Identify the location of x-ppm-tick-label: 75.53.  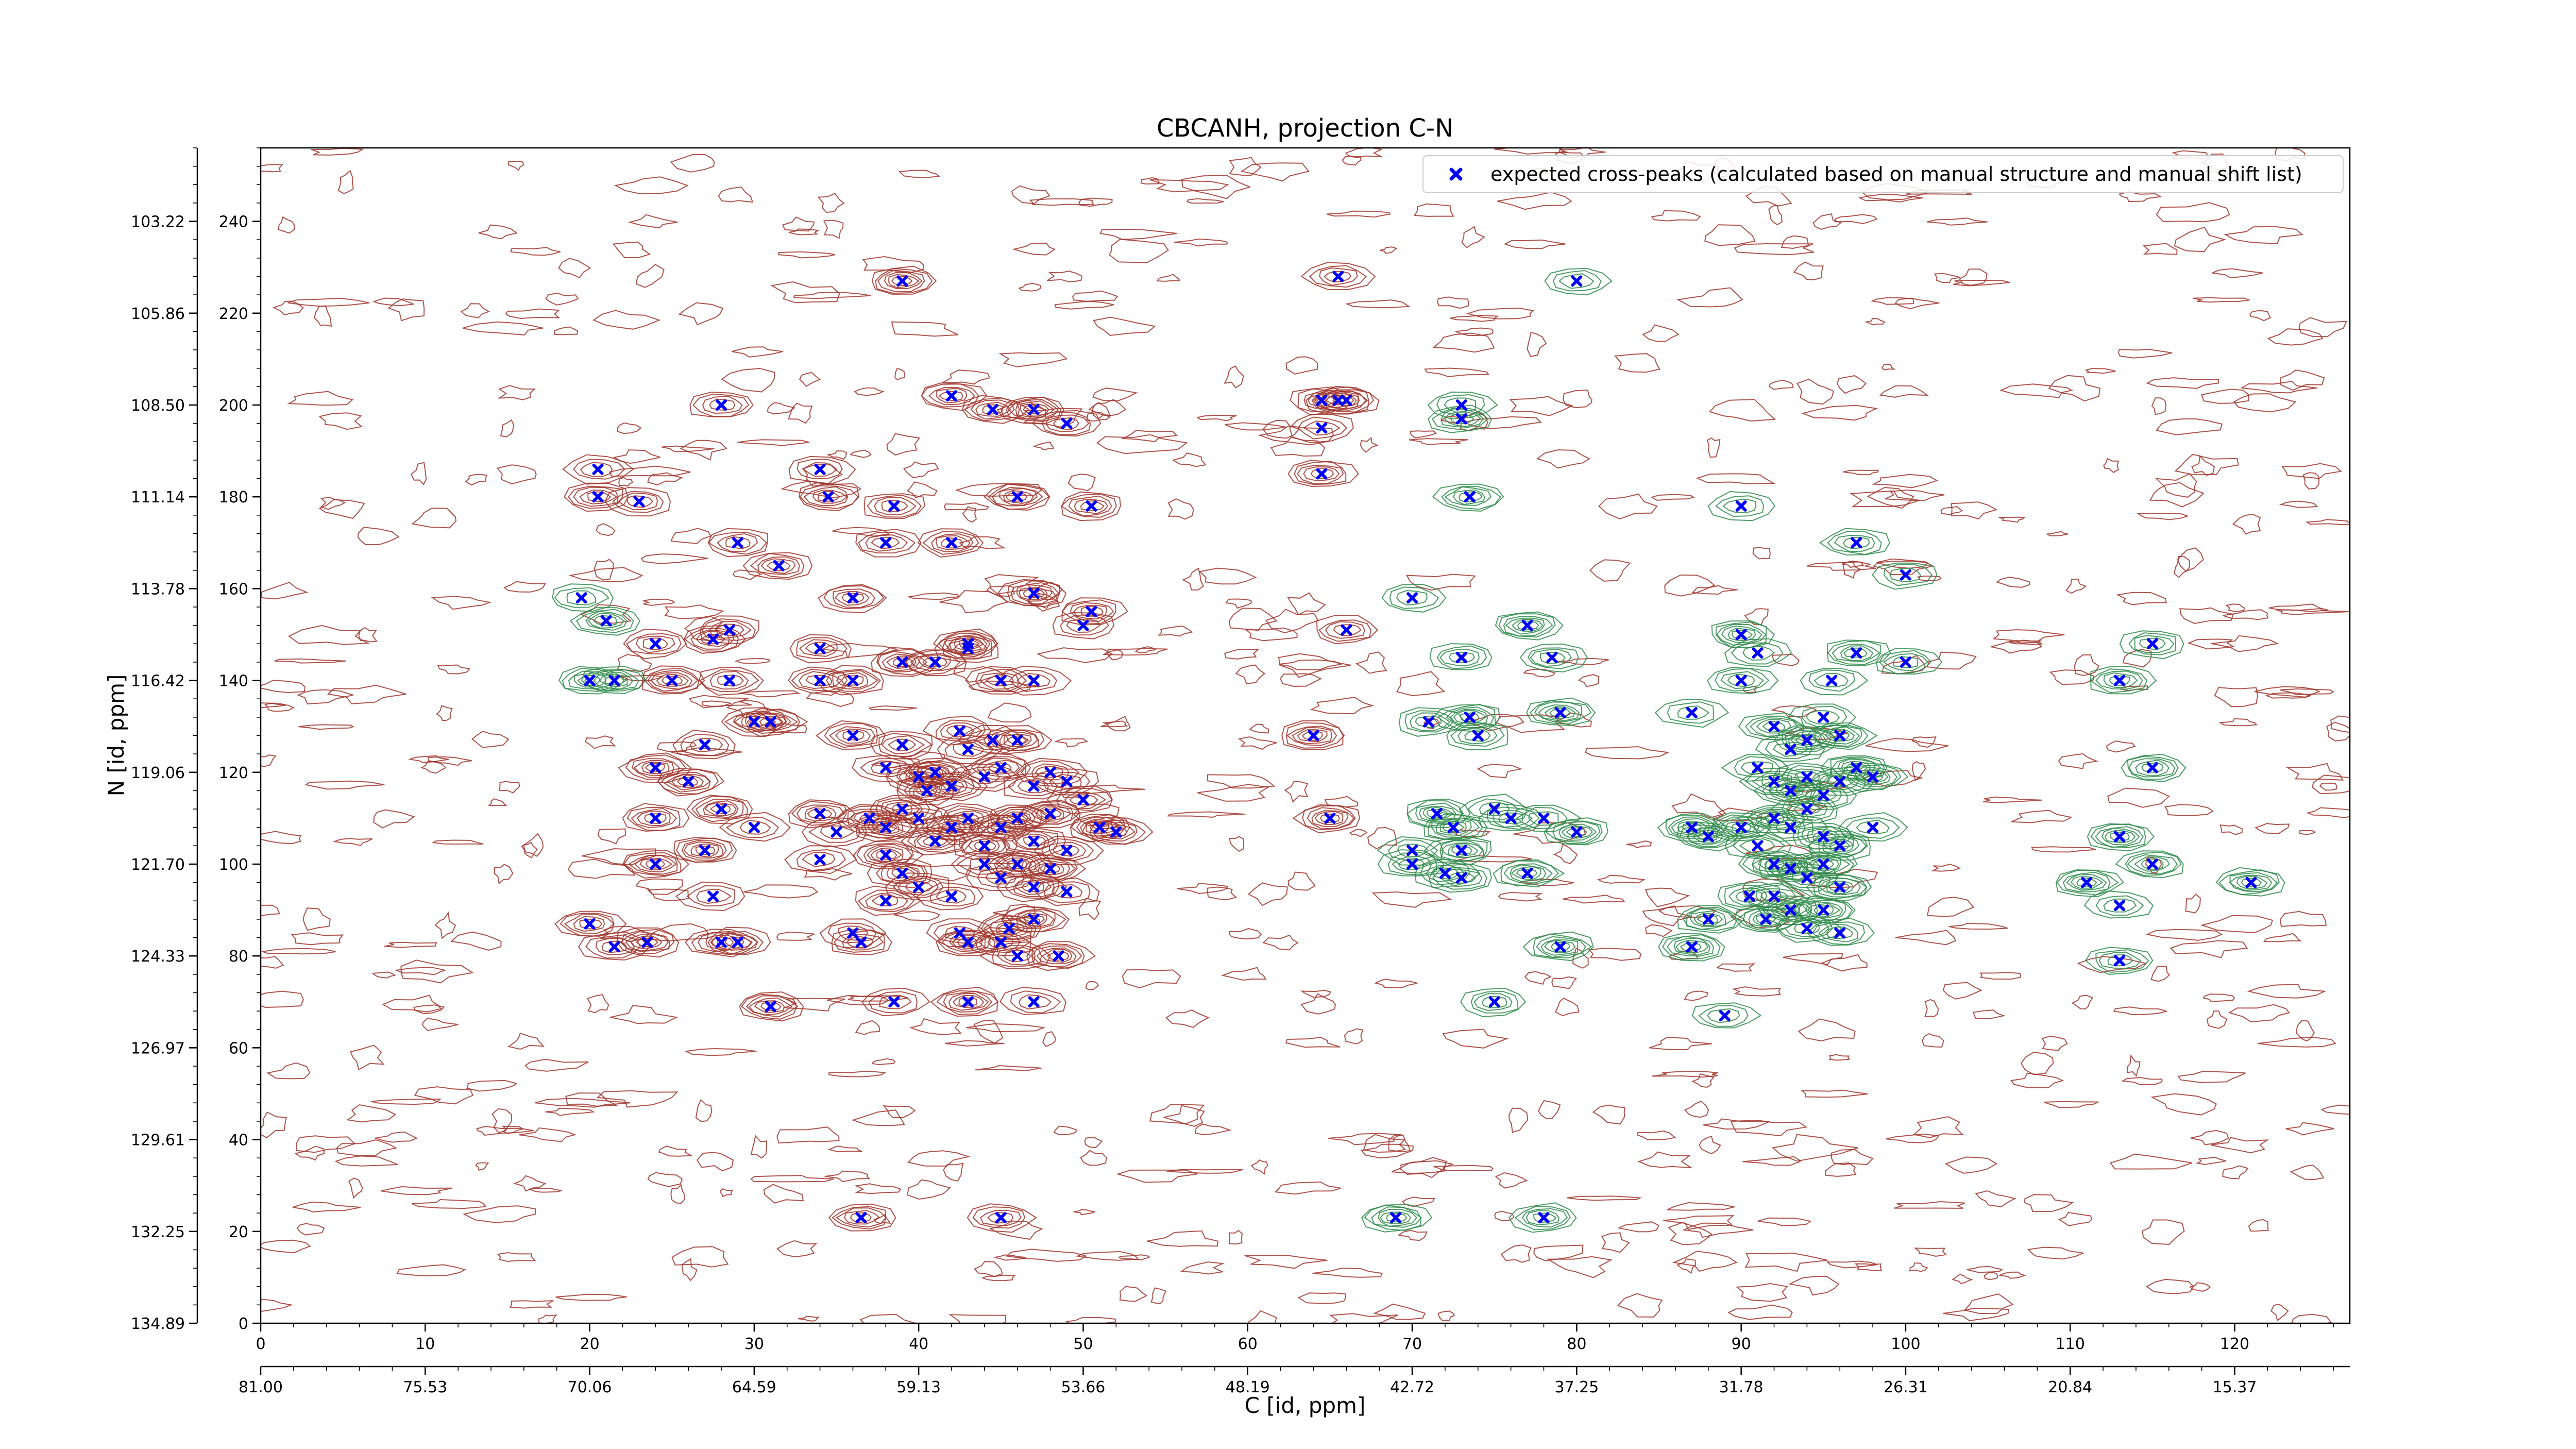
(425, 1387).